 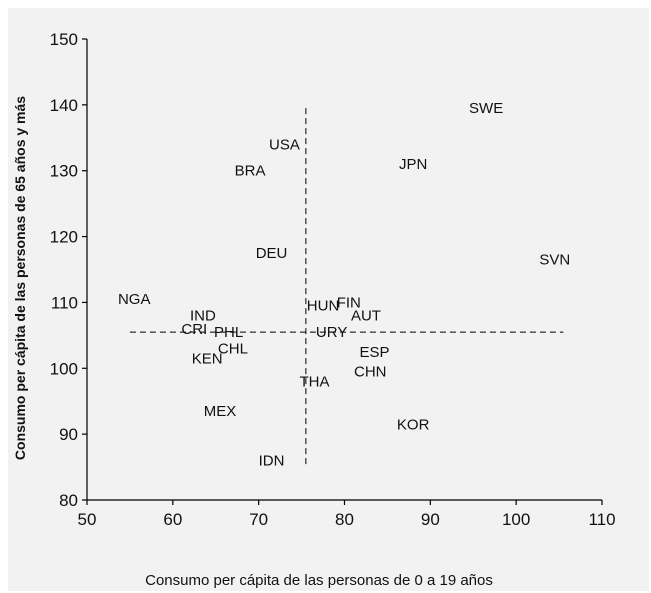 What do you see at coordinates (323, 306) in the screenshot?
I see `point-label-hun: HUN` at bounding box center [323, 306].